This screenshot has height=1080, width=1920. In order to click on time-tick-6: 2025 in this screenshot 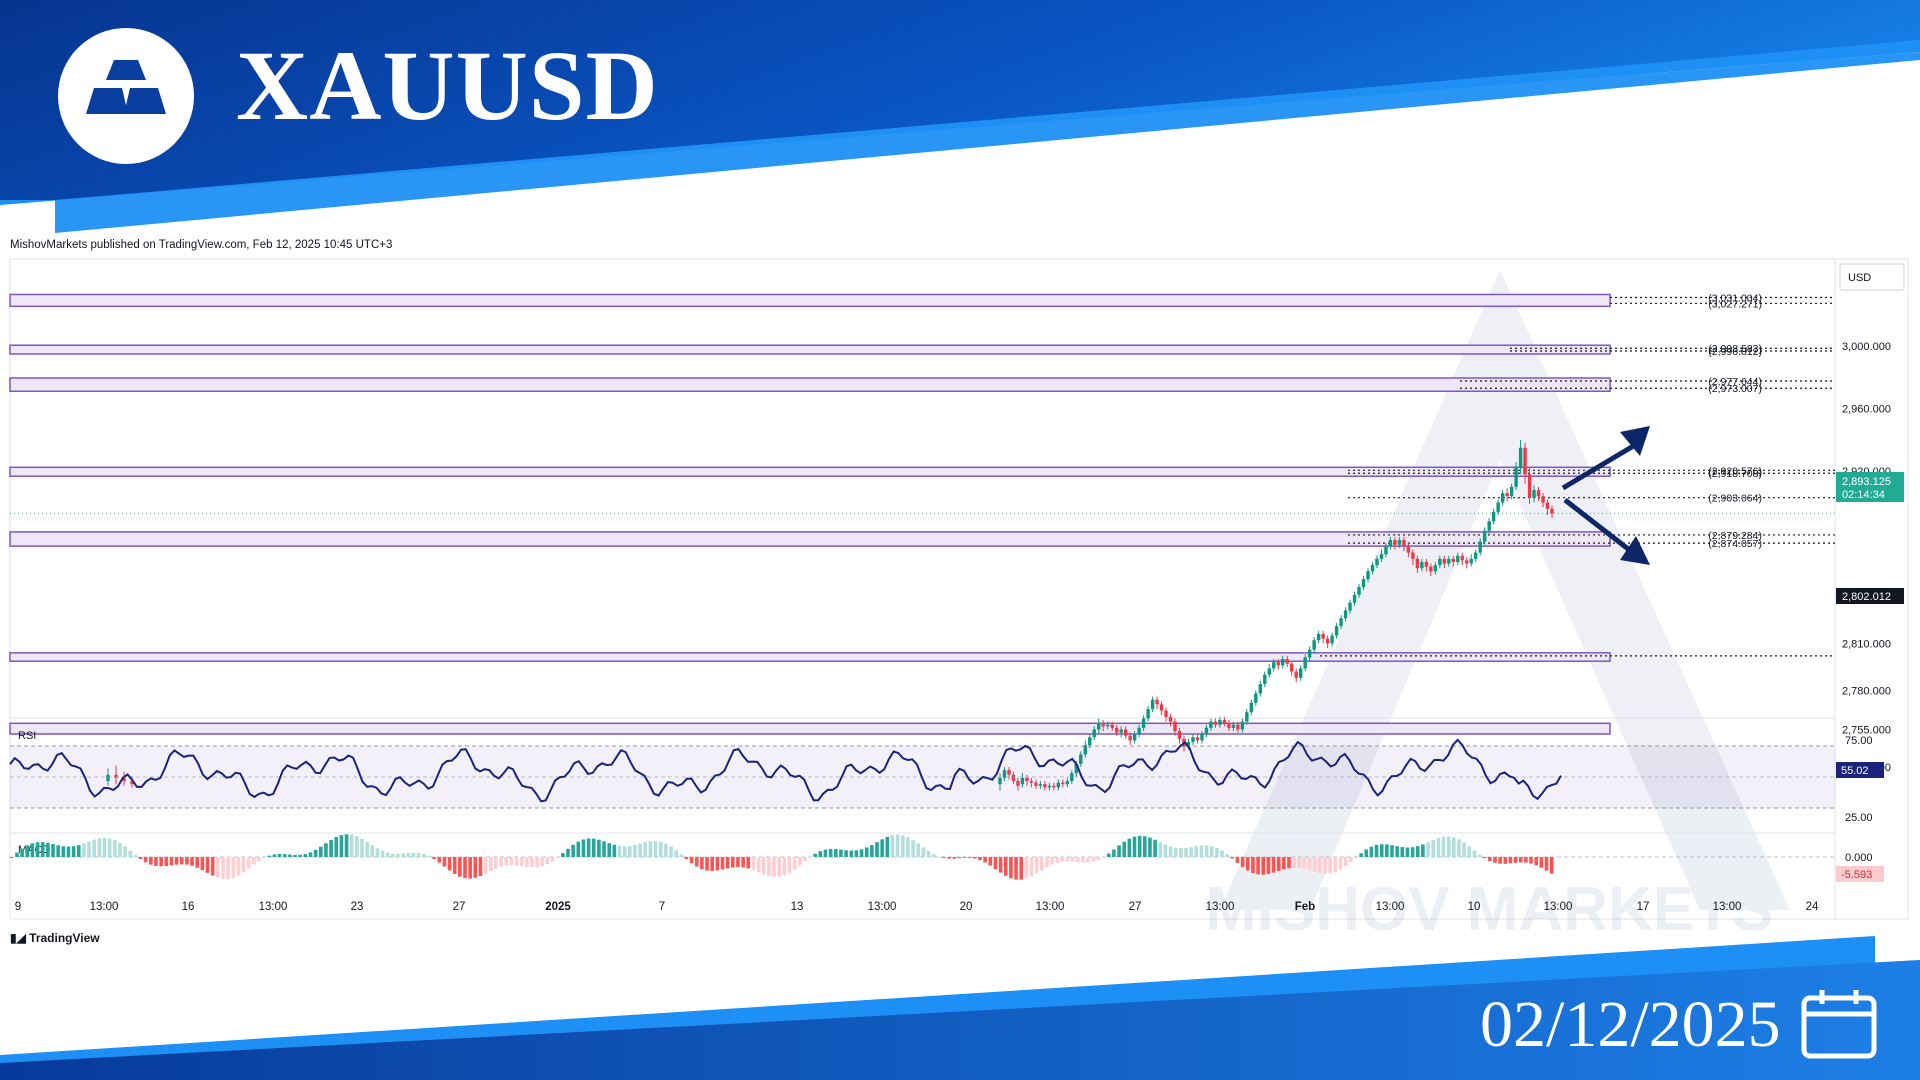, I will do `click(558, 907)`.